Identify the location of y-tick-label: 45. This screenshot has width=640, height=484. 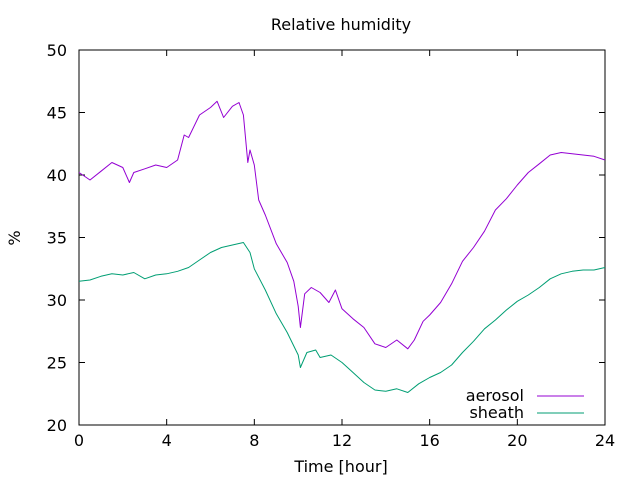
(57, 113).